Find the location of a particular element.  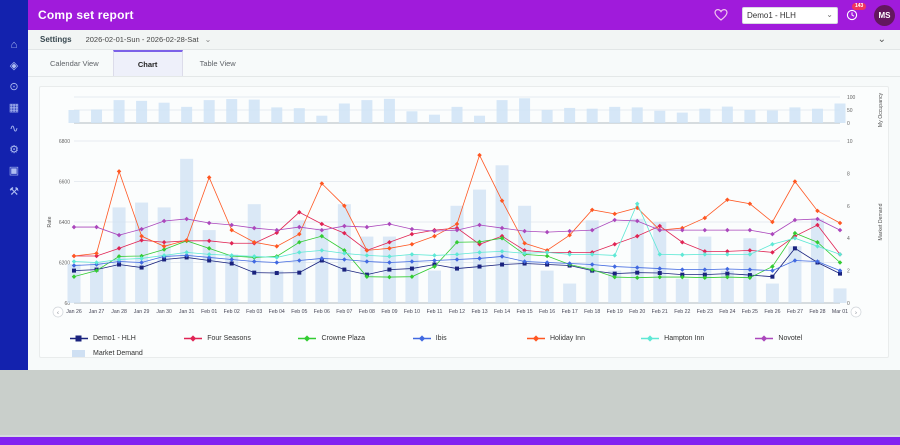

svg-text: Rate is located at coordinates (50, 221).